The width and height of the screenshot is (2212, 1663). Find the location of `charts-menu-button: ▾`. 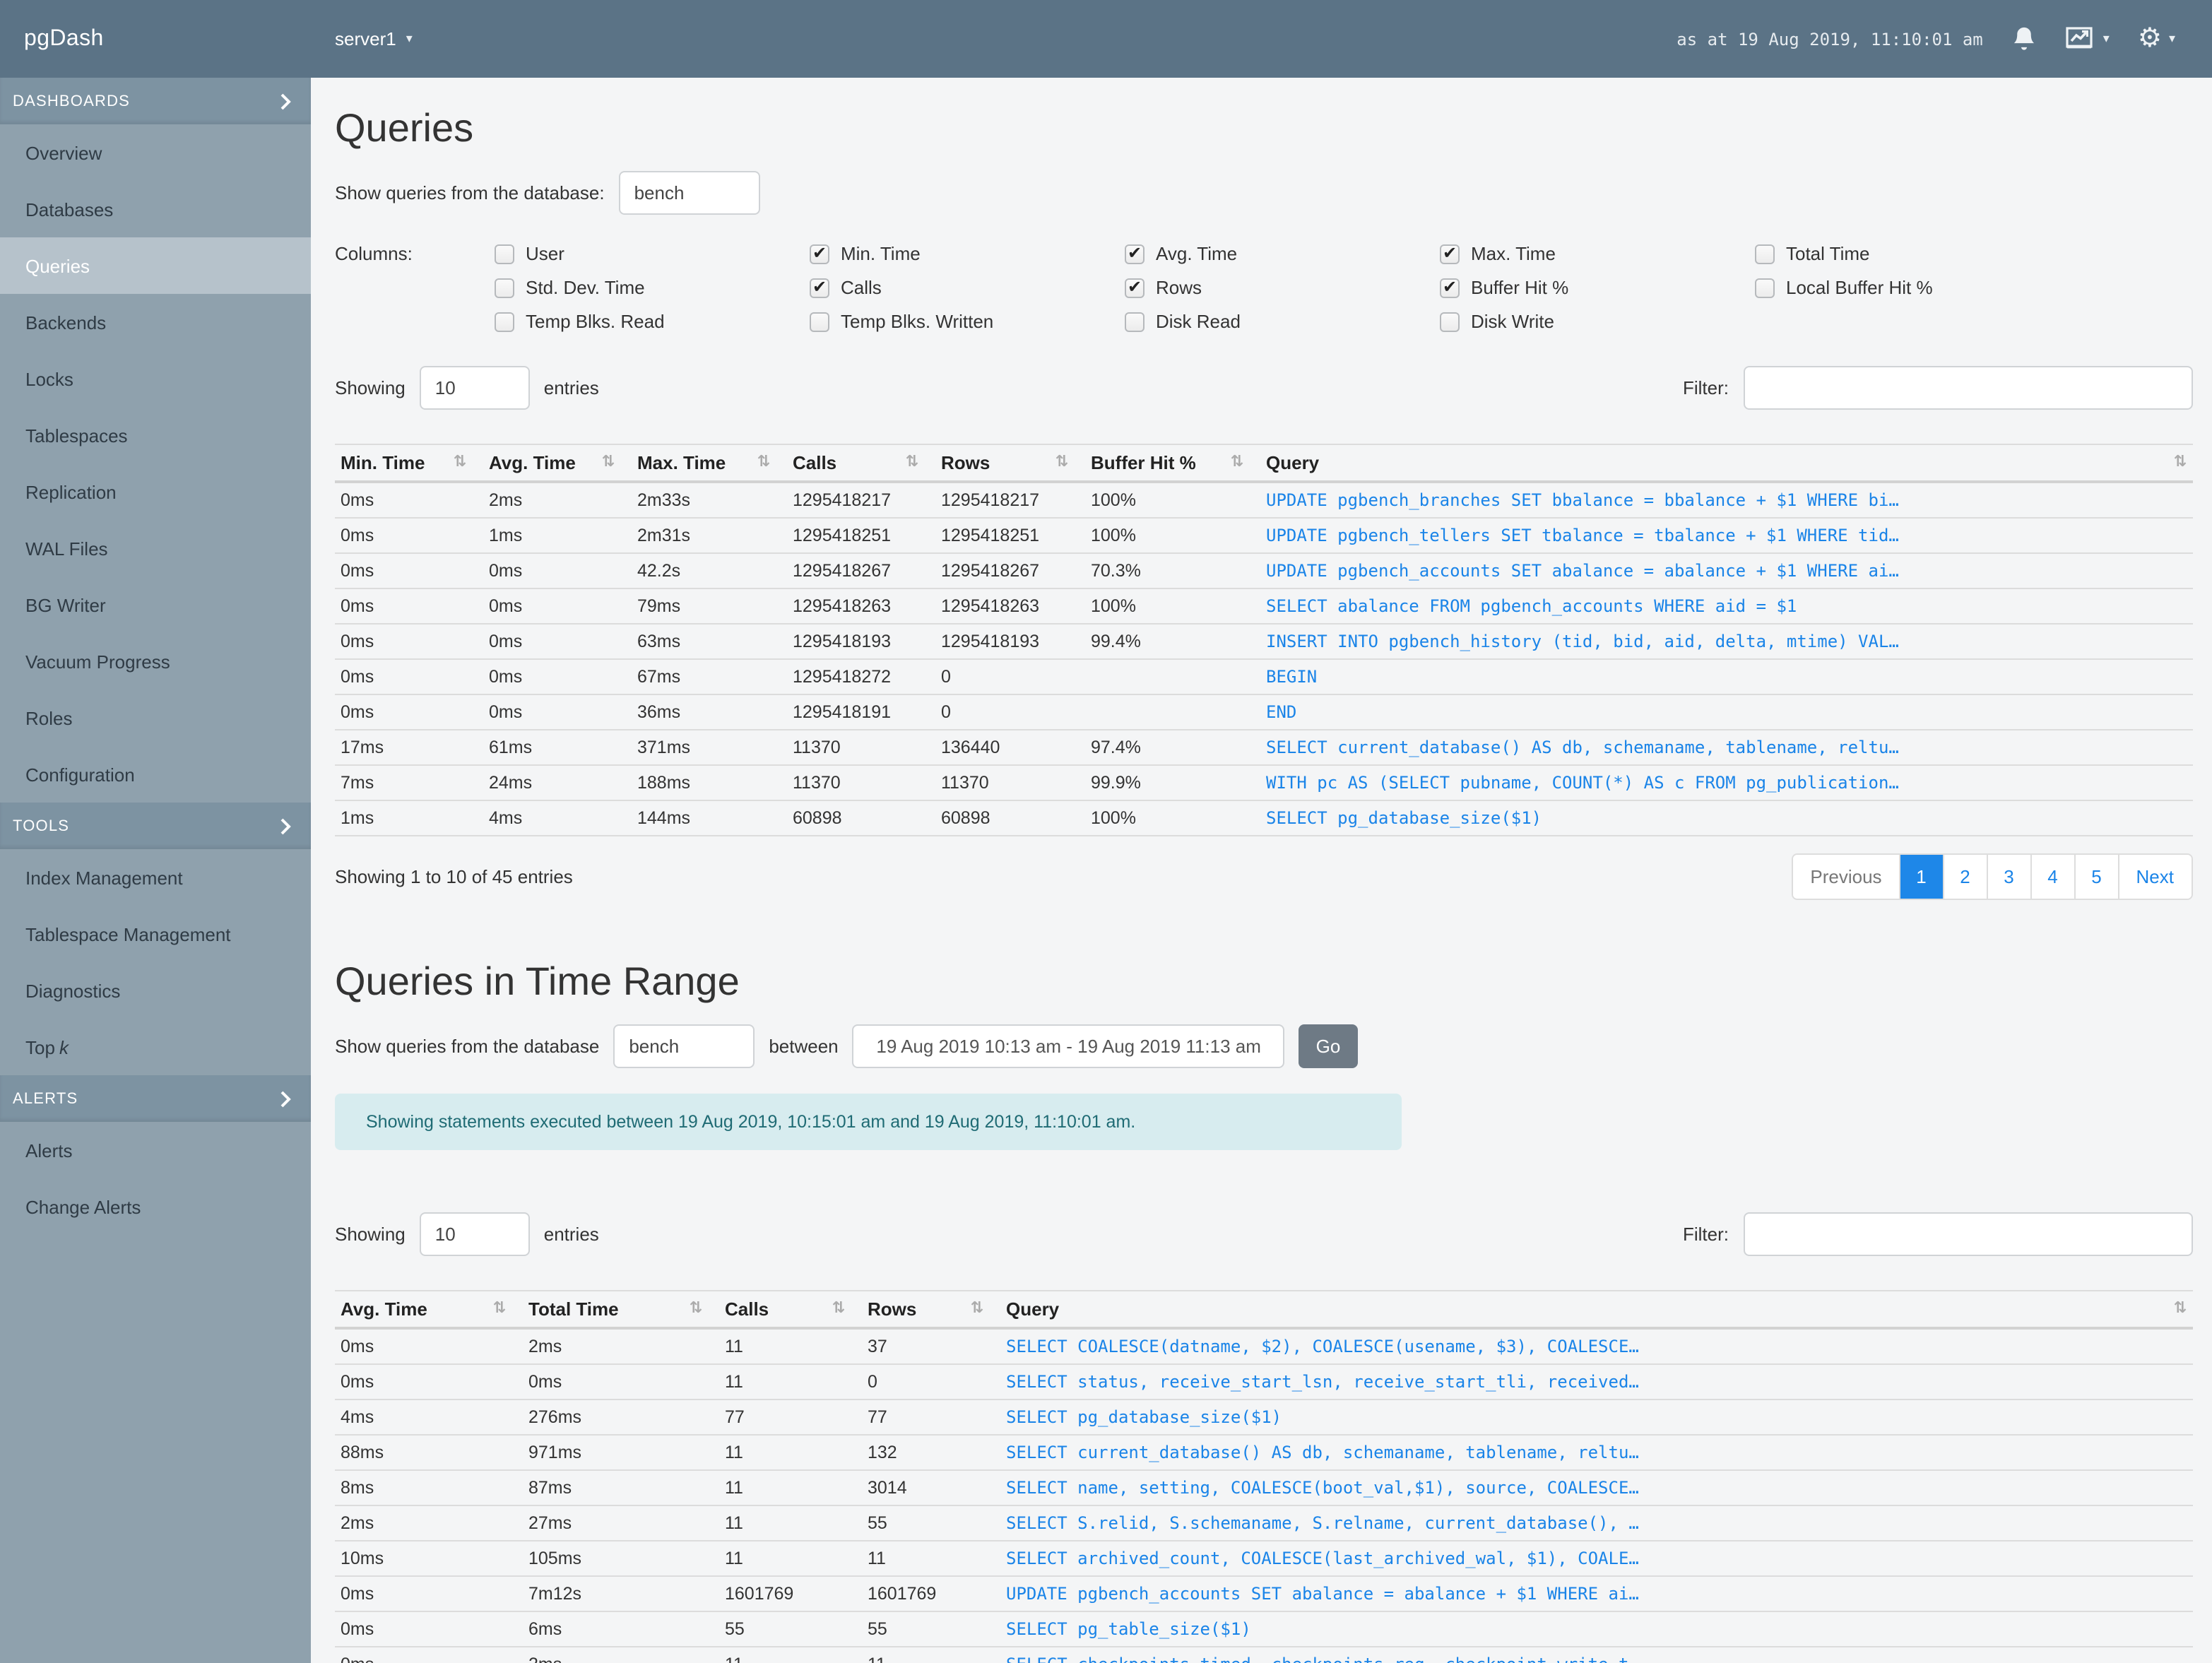

charts-menu-button: ▾ is located at coordinates (2088, 39).